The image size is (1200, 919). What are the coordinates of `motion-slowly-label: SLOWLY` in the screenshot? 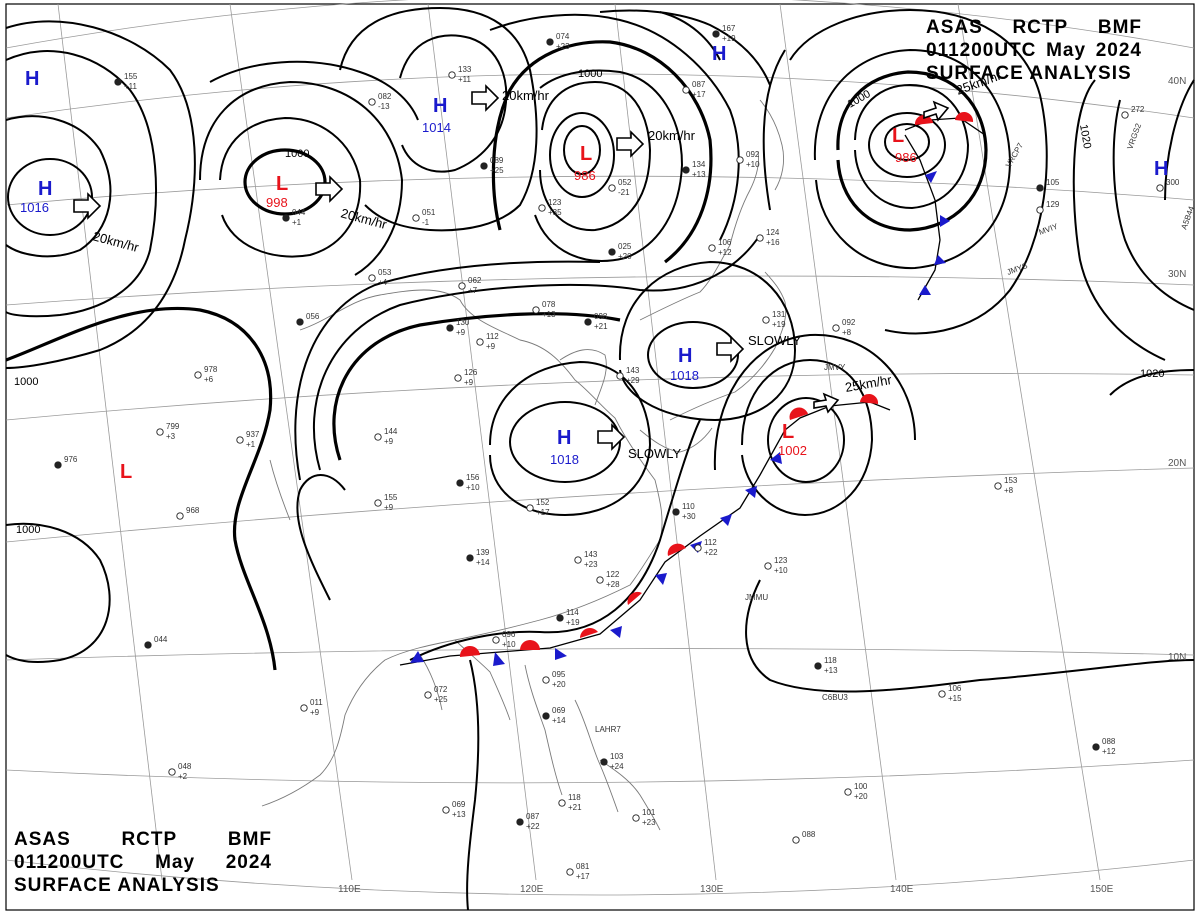 It's located at (775, 340).